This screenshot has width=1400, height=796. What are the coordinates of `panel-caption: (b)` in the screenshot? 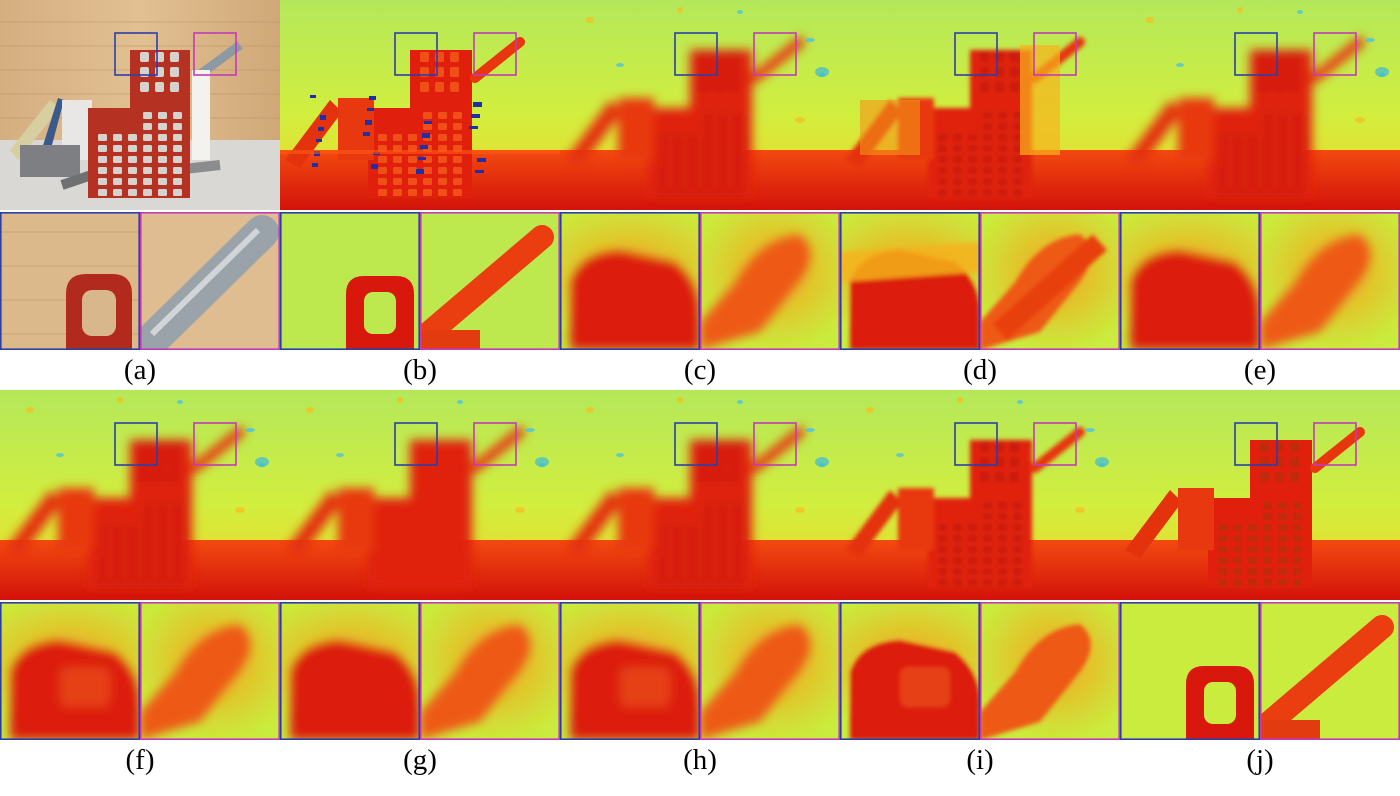 It's located at (420, 370).